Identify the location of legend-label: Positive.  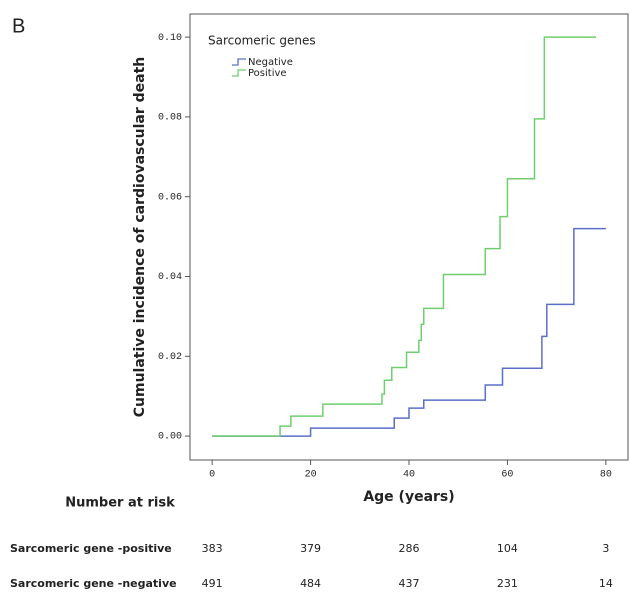
(267, 73).